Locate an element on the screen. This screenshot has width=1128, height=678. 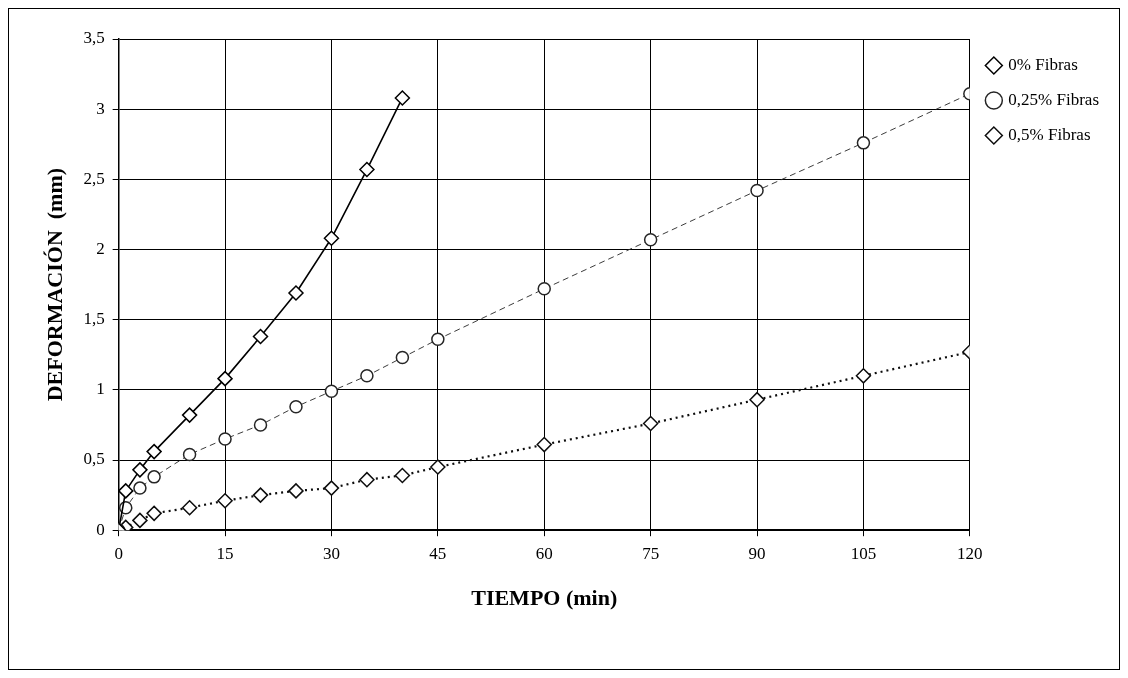
y-axis-title: DEFORMACIÓN (mm) is located at coordinates (54, 284).